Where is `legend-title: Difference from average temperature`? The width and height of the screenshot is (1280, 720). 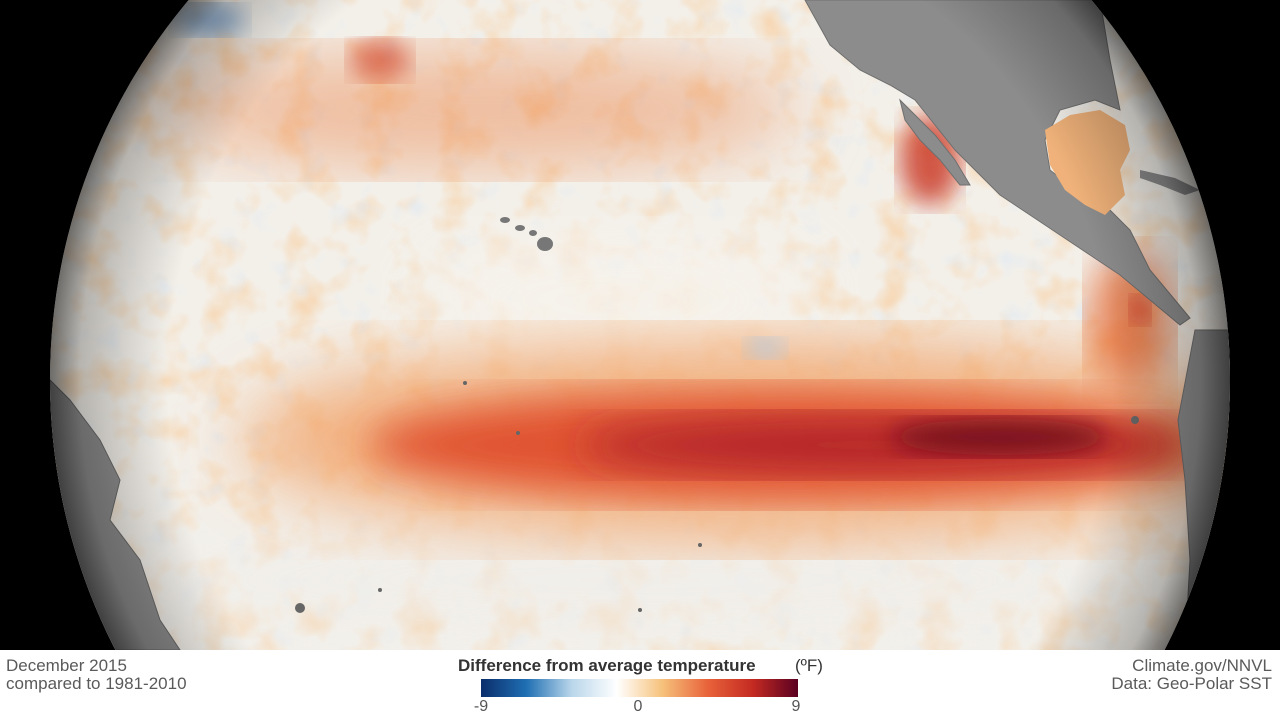 legend-title: Difference from average temperature is located at coordinates (607, 665).